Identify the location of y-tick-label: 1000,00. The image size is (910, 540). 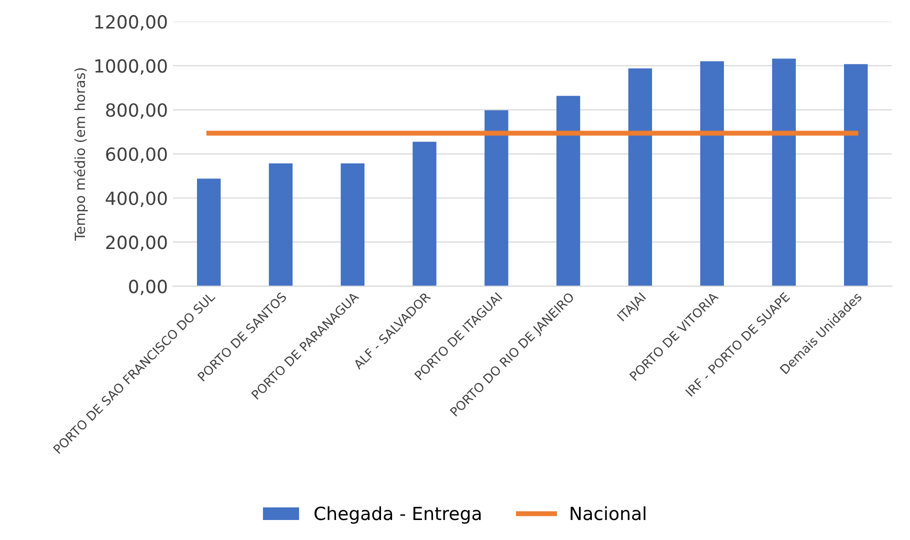
(131, 67).